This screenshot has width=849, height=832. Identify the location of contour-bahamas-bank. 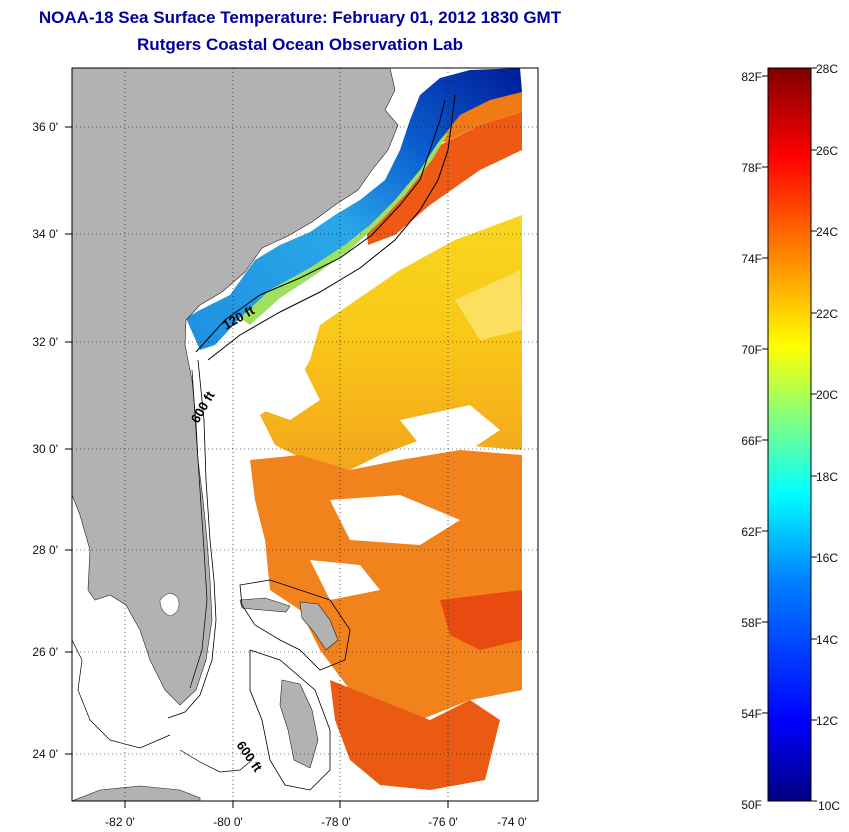
(295, 625).